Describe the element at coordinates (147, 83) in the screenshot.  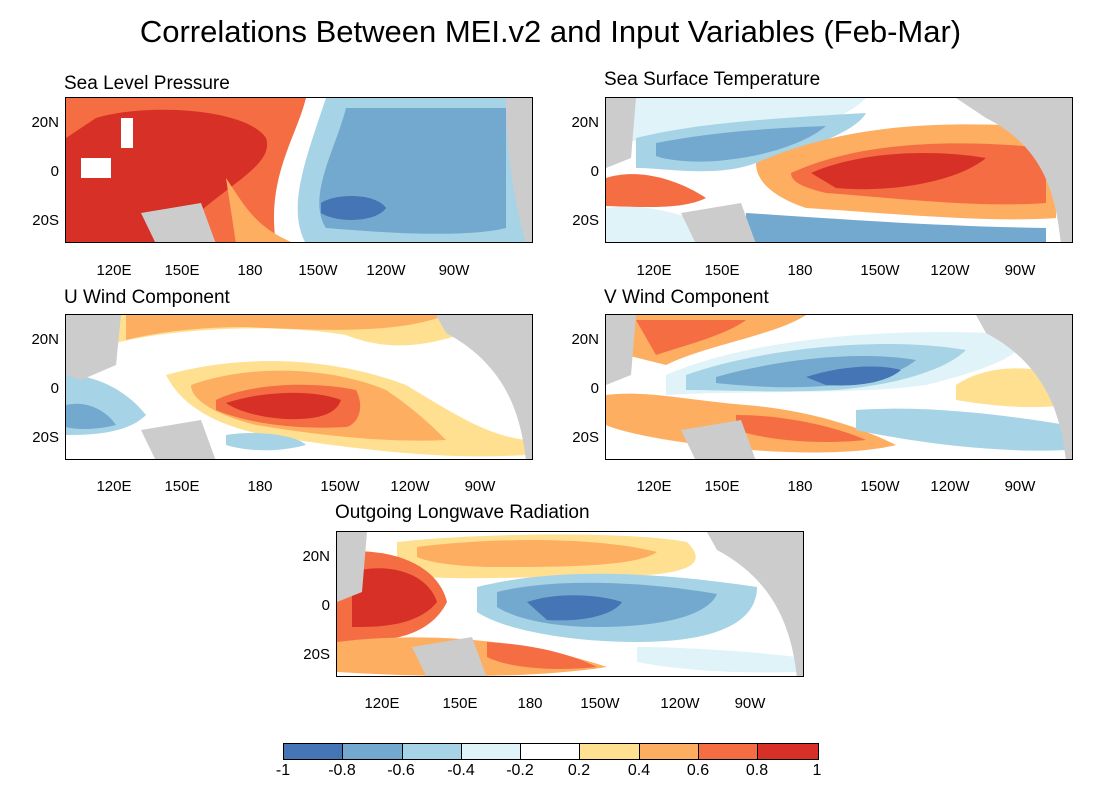
I see `panel-title-slp: Sea Level Pressure` at that location.